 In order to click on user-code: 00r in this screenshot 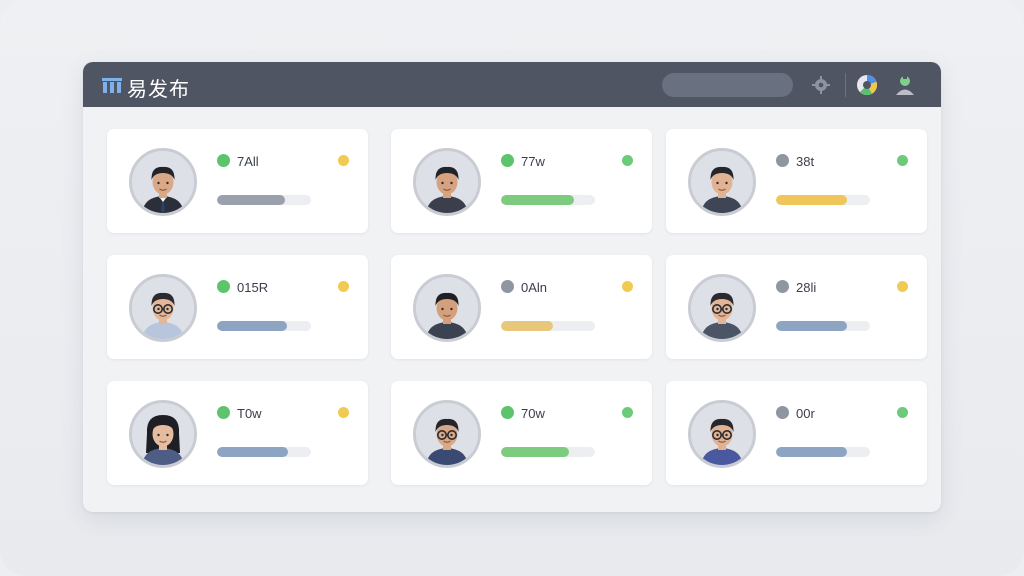, I will do `click(805, 413)`.